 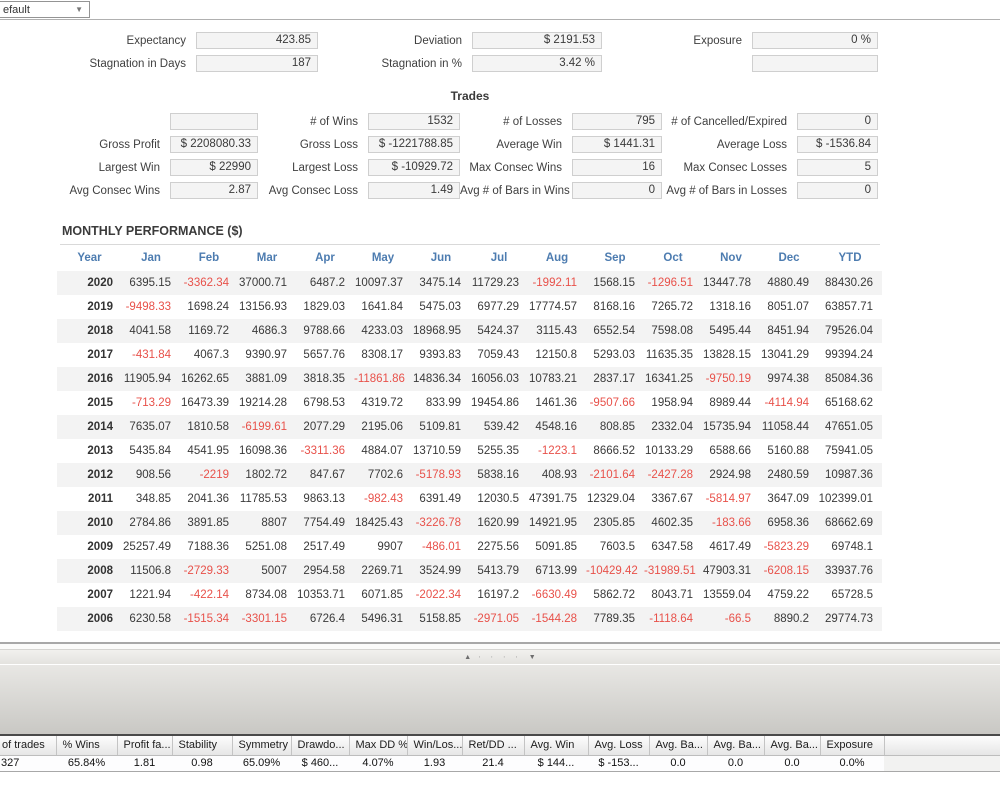 I want to click on monthly-cell: 4067.3, so click(x=211, y=355).